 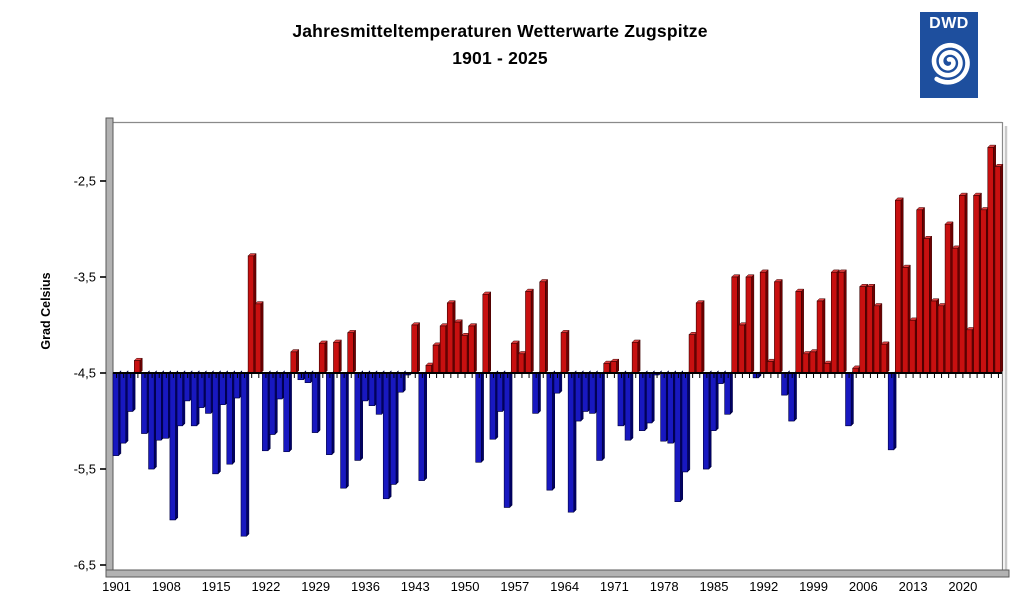 What do you see at coordinates (686, 421) in the screenshot?
I see `bar-1981` at bounding box center [686, 421].